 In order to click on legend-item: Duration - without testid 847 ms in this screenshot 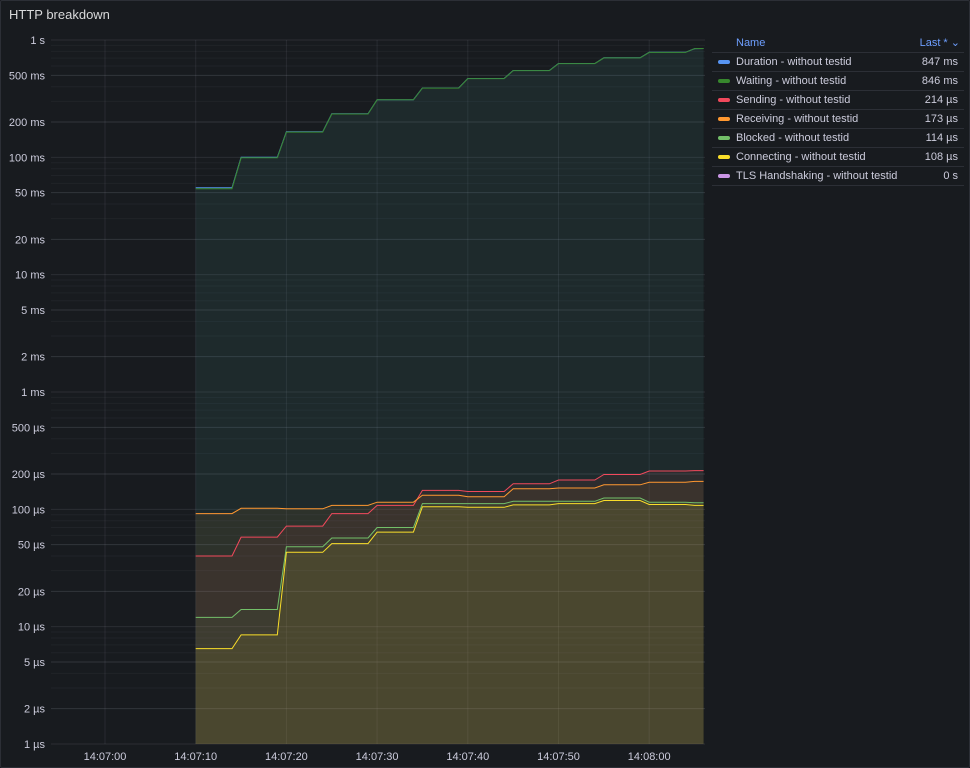, I will do `click(838, 62)`.